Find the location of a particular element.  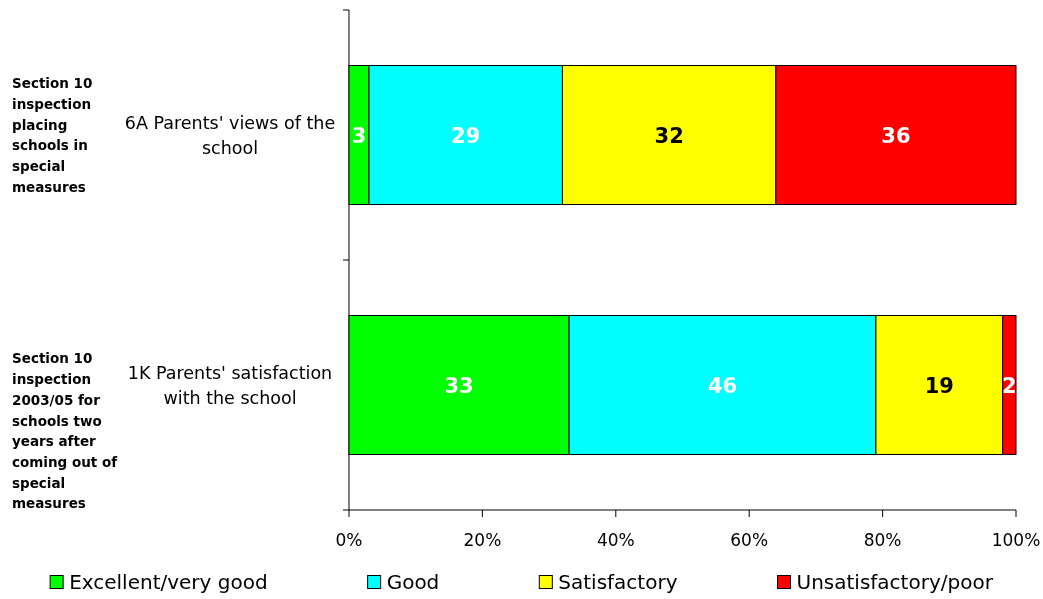

data-label: 46 is located at coordinates (722, 385).